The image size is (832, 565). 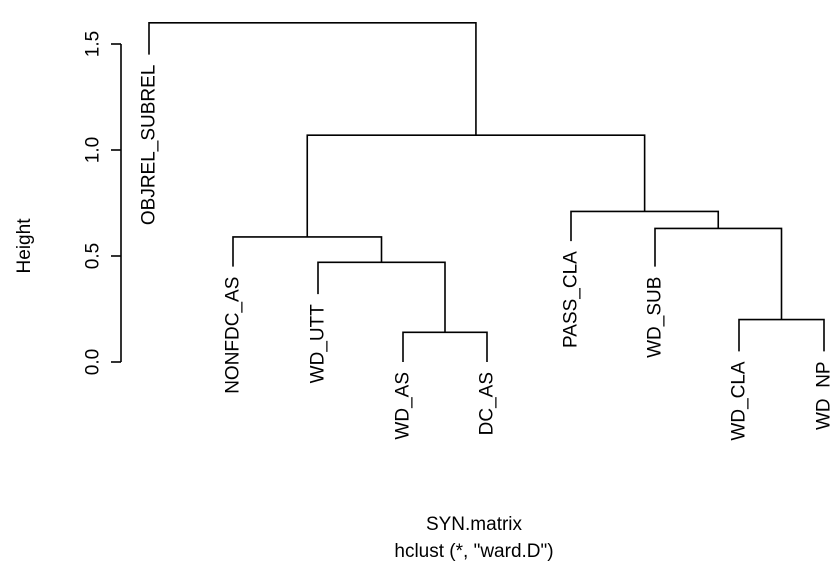 What do you see at coordinates (823, 395) in the screenshot?
I see `leaf-label: WD_NP` at bounding box center [823, 395].